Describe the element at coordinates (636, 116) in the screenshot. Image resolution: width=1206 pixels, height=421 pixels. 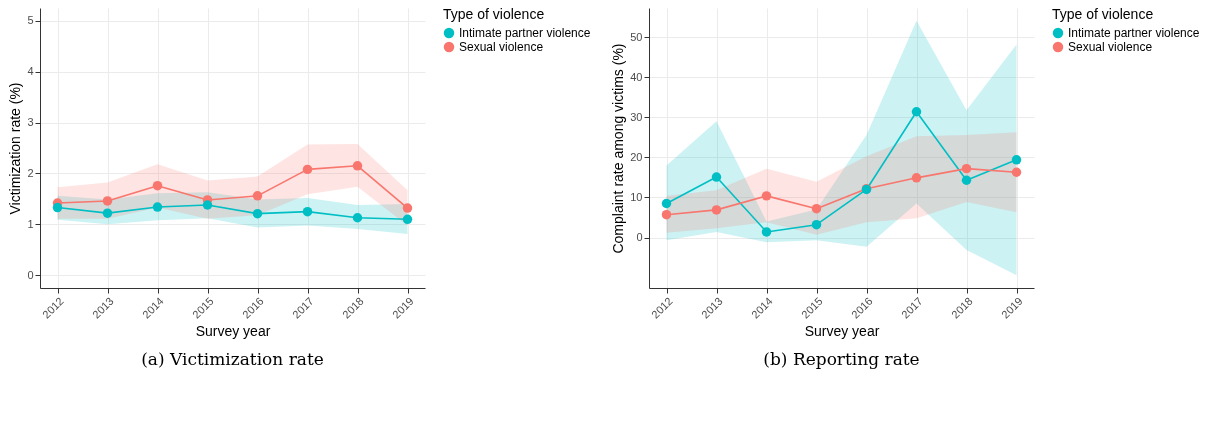
I see `y-tick-label: 30` at that location.